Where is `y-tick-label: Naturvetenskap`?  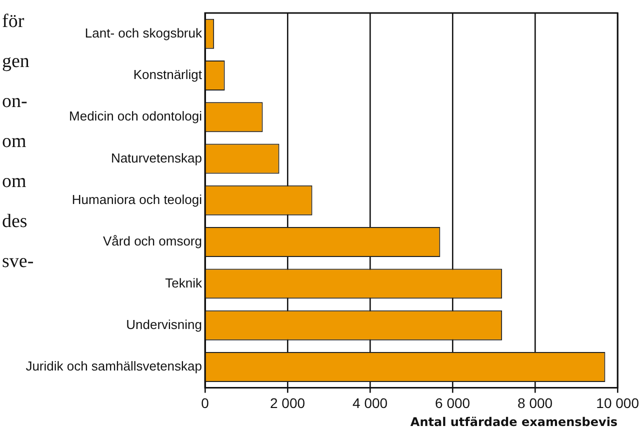
y-tick-label: Naturvetenskap is located at coordinates (156, 158).